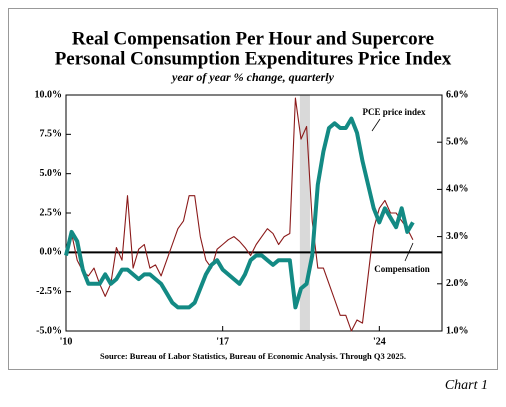 The image size is (506, 407). What do you see at coordinates (457, 189) in the screenshot?
I see `y2-tick-label: 4.0%` at bounding box center [457, 189].